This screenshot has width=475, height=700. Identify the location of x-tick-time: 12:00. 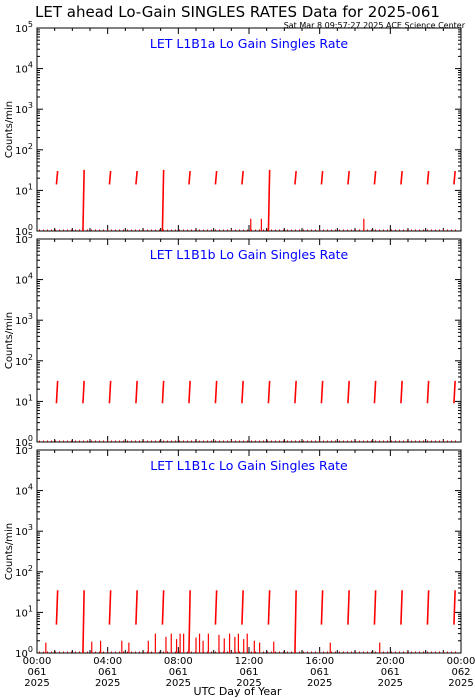
(249, 661).